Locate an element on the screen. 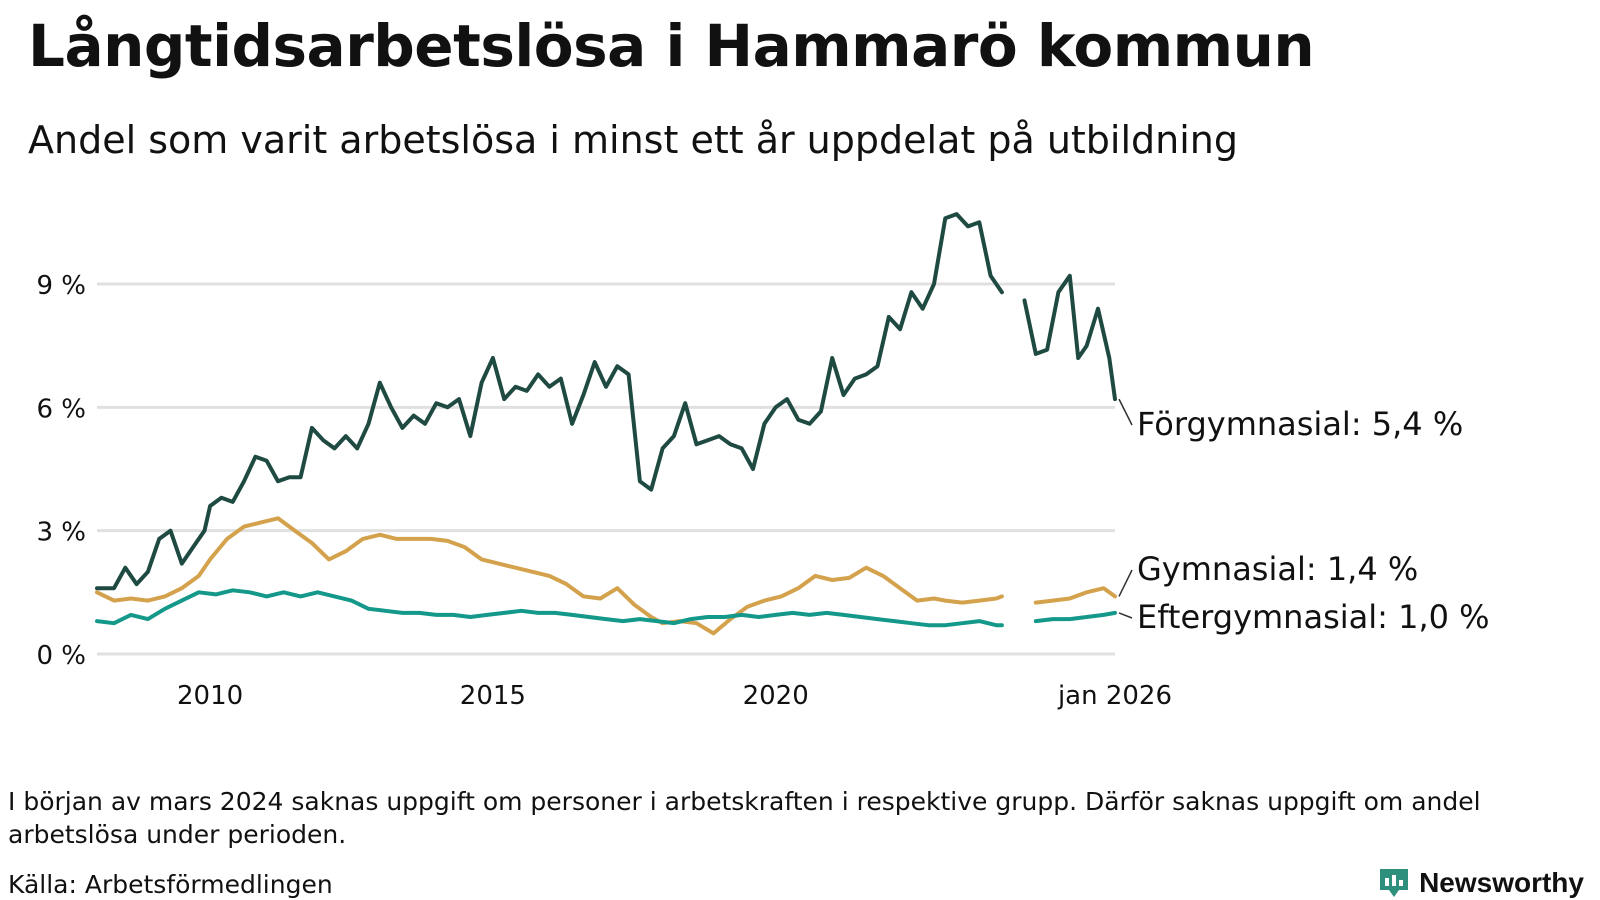  y-axis-ticks: 0 % 3 % 6 % 9 % is located at coordinates (61, 471).